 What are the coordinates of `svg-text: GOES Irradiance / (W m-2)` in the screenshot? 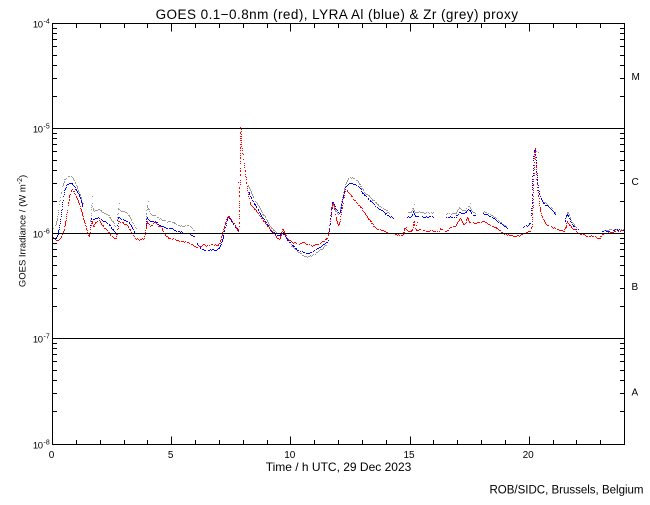 It's located at (23, 231).